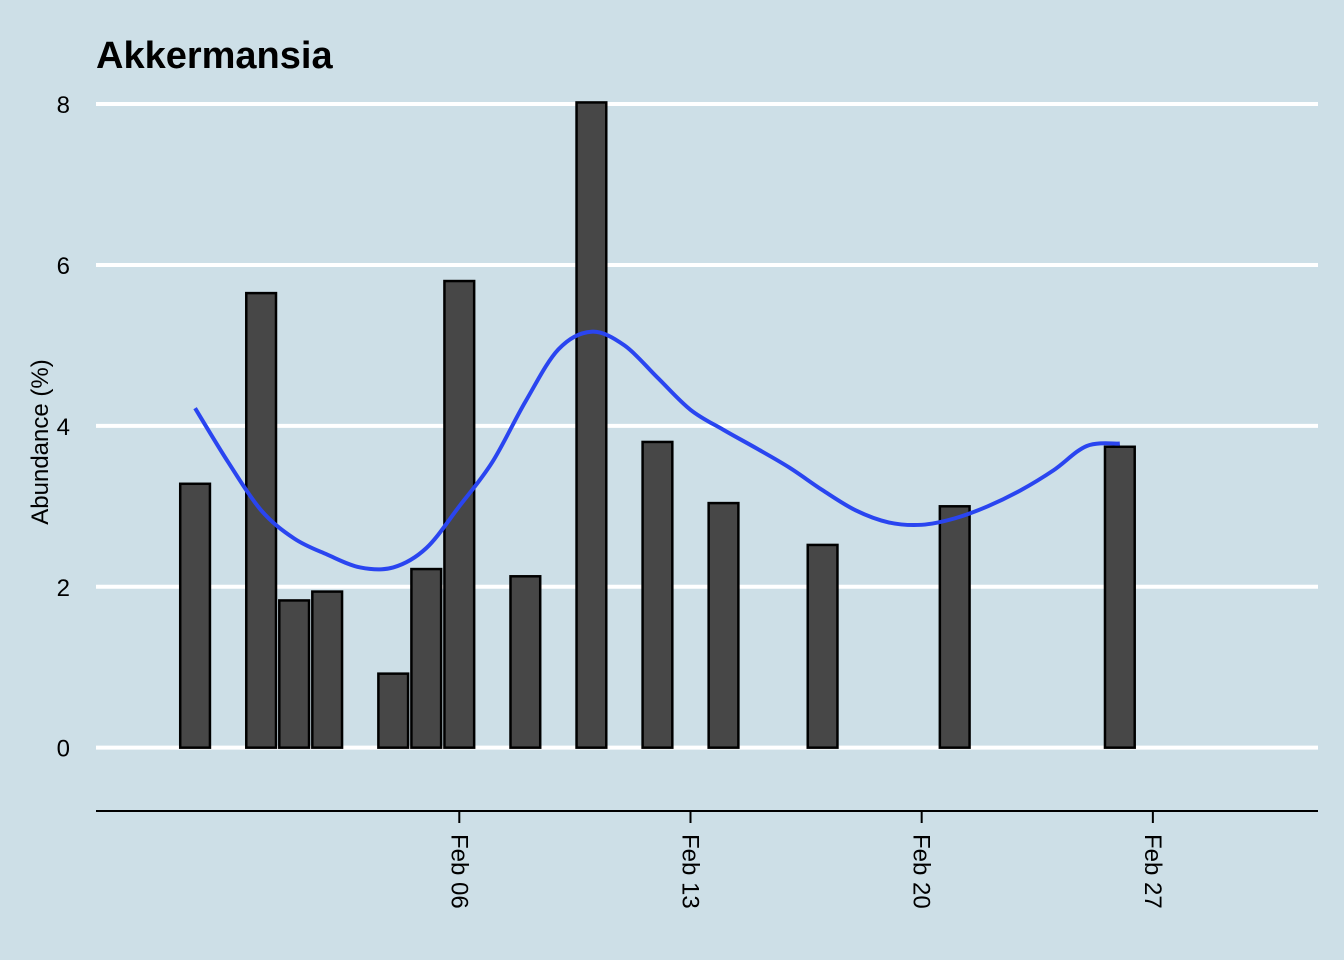  I want to click on y-tick-label: 4, so click(63, 427).